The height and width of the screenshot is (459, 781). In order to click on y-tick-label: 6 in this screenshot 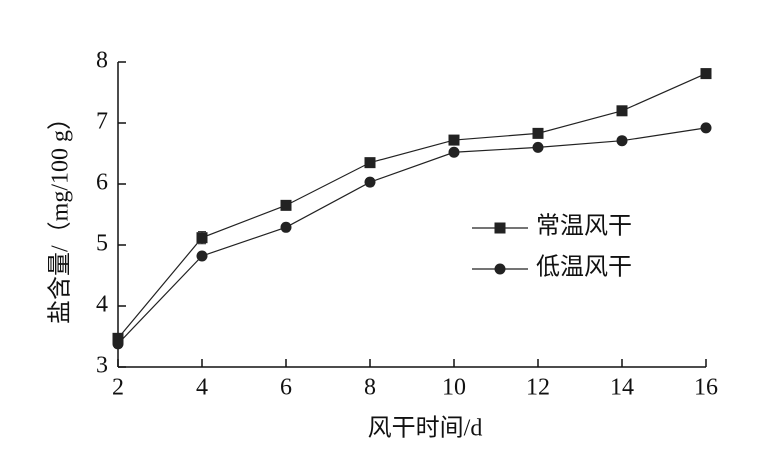, I will do `click(102, 183)`.